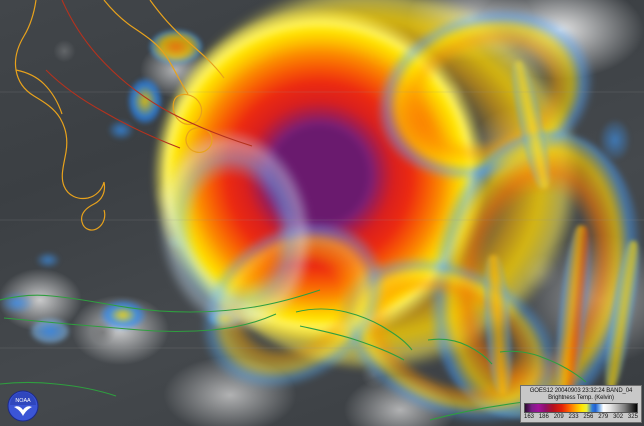  Describe the element at coordinates (543, 417) in the screenshot. I see `colorbar-tick: 186` at that location.